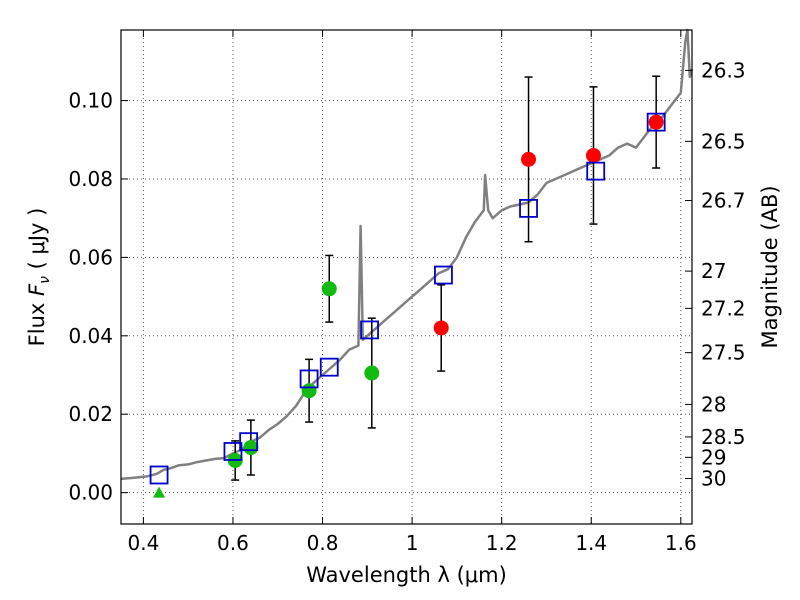 Image resolution: width=800 pixels, height=600 pixels. Describe the element at coordinates (723, 437) in the screenshot. I see `magnitude-tick-label: 28.5` at that location.